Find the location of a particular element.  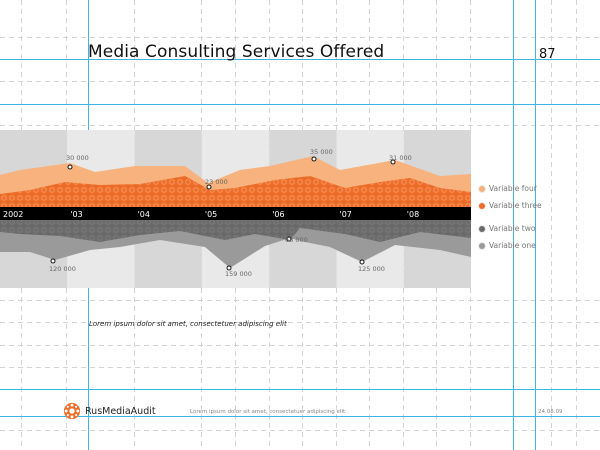

legend-item-variable-three: Variable three is located at coordinates (510, 205).